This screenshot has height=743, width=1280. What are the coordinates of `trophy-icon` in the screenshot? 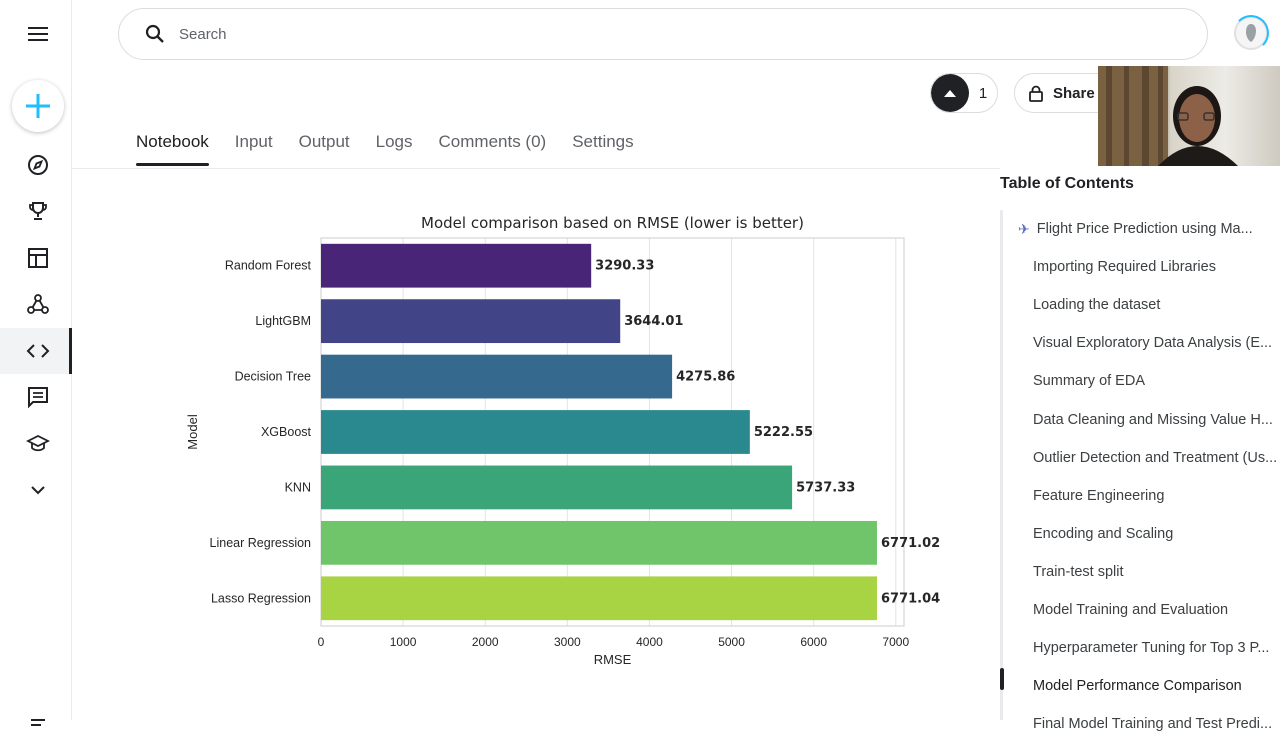 It's located at (38, 211).